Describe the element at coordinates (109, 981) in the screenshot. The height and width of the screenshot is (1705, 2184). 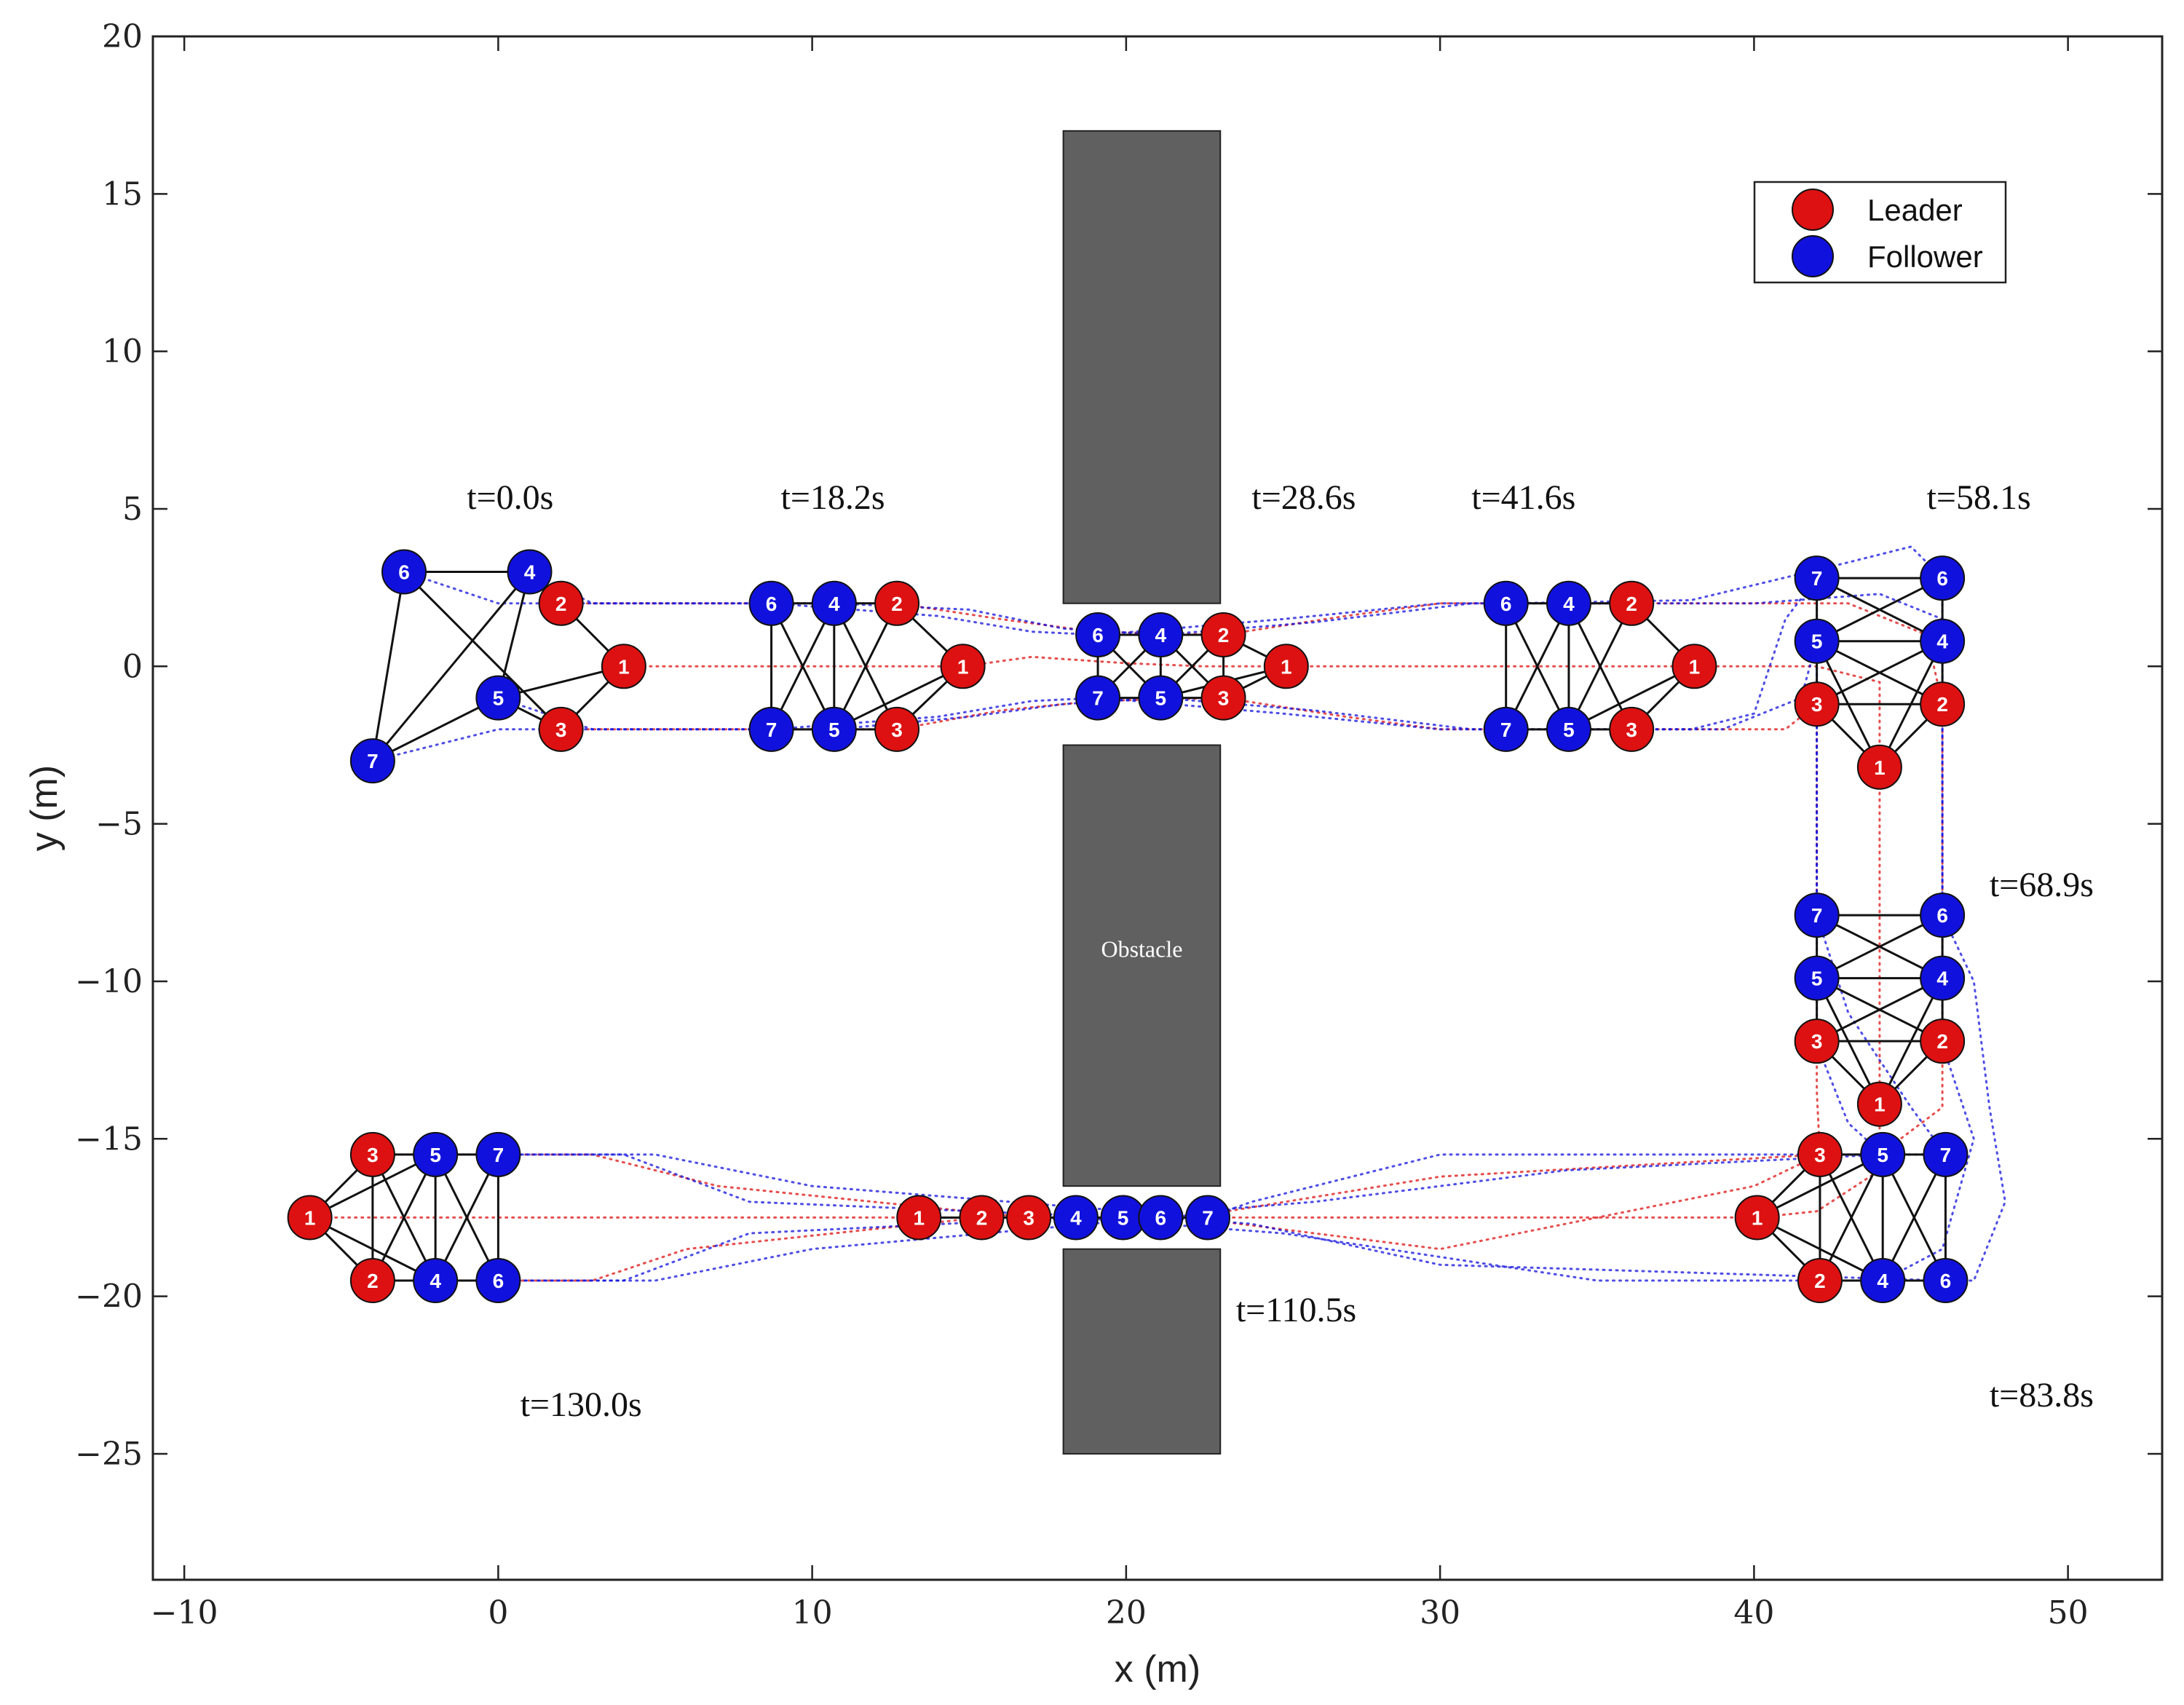
I see `y-tick-label: −10` at that location.